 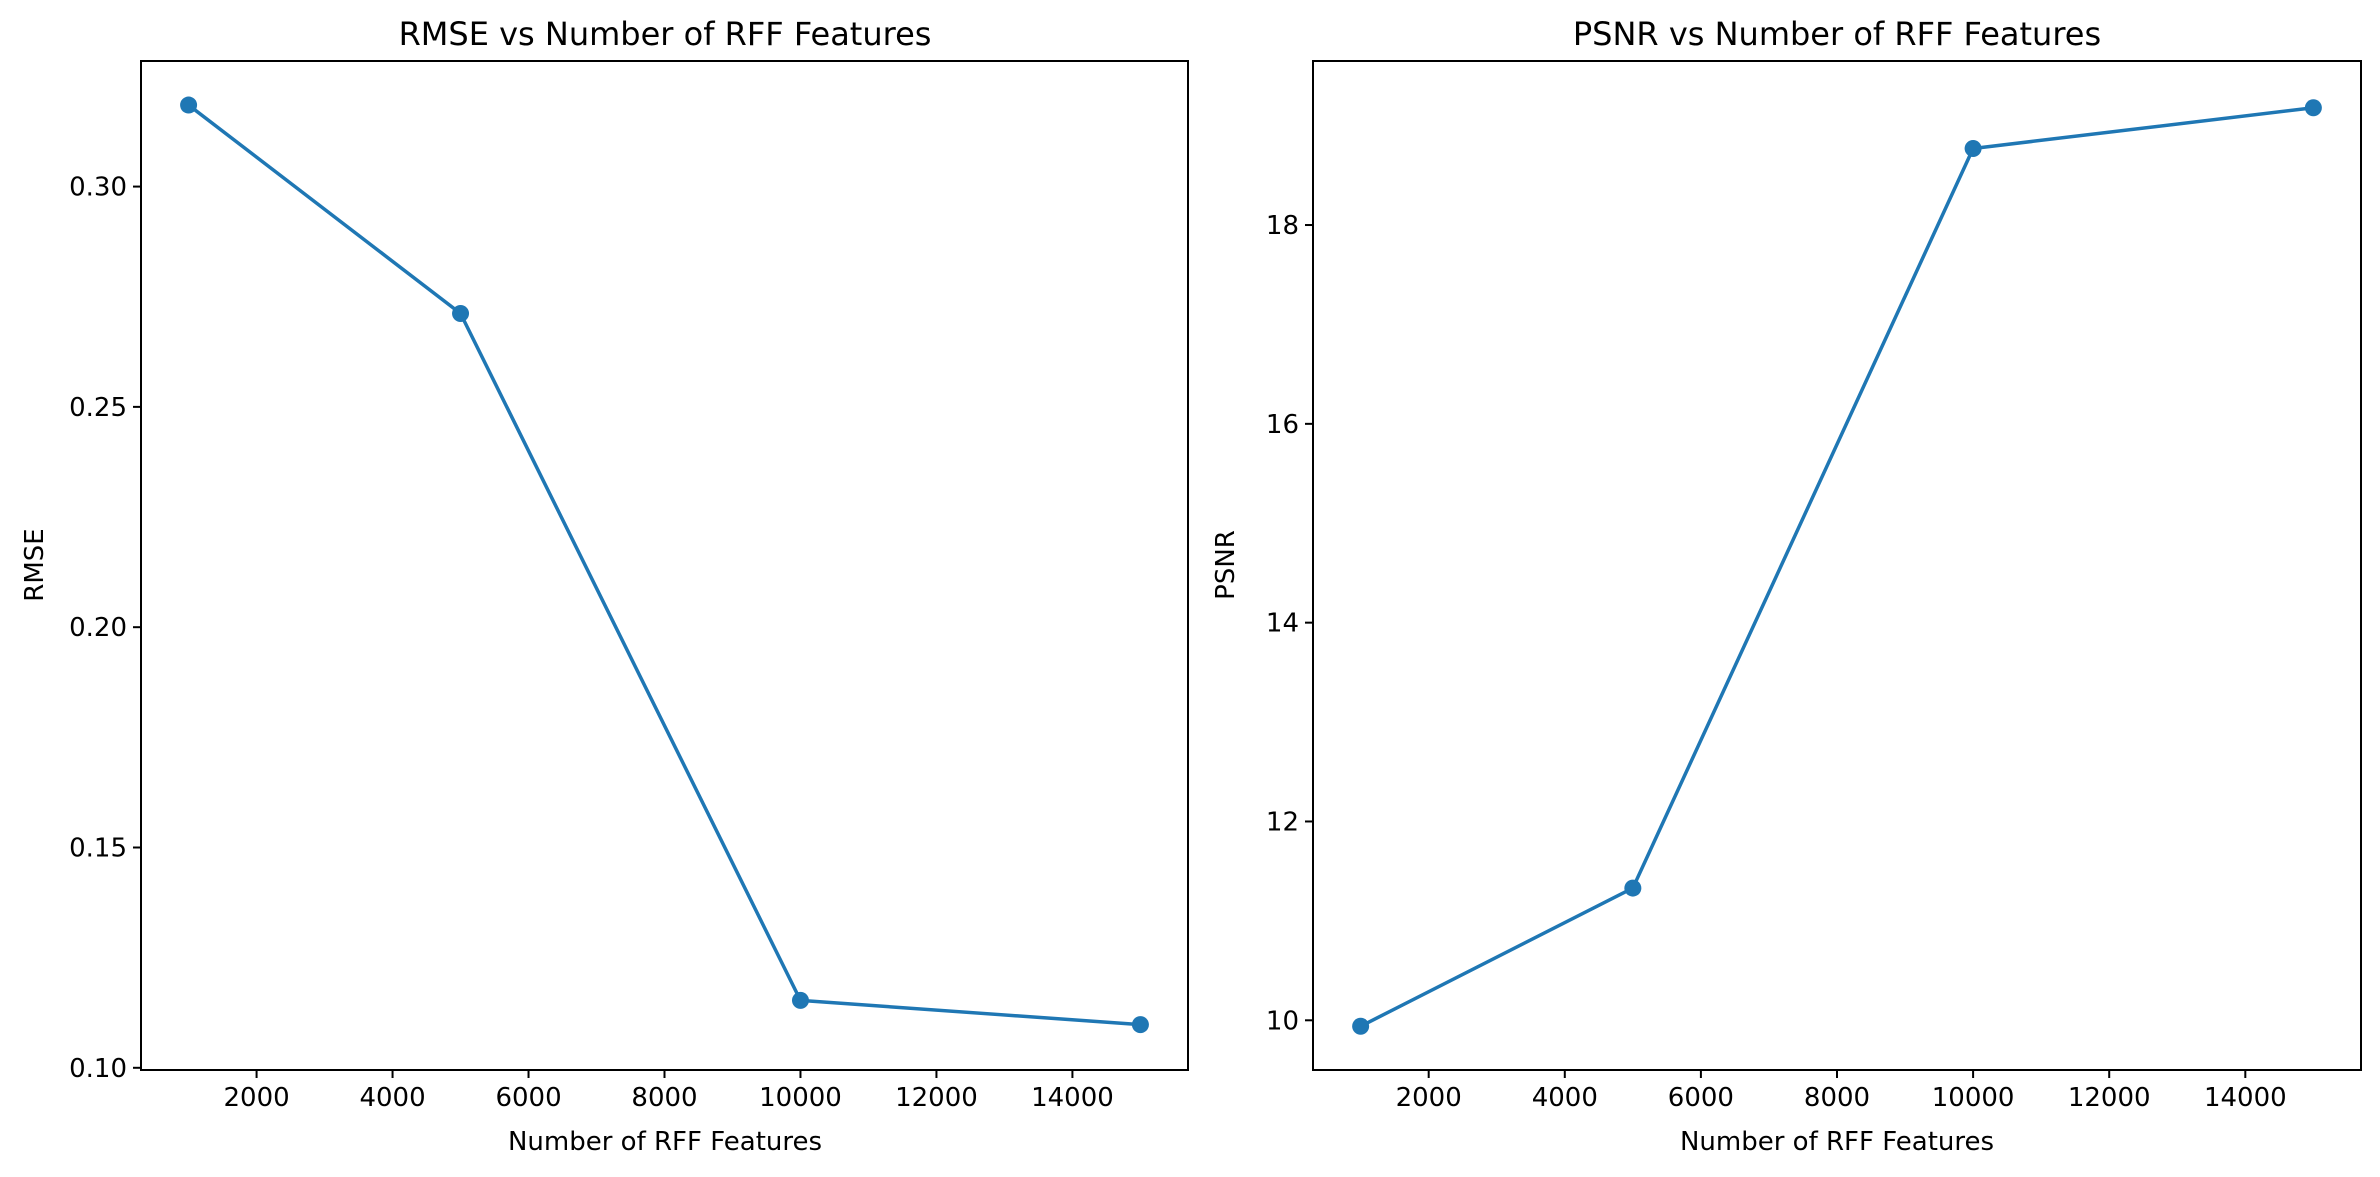 What do you see at coordinates (1282, 226) in the screenshot?
I see `y-tick-label: 18` at bounding box center [1282, 226].